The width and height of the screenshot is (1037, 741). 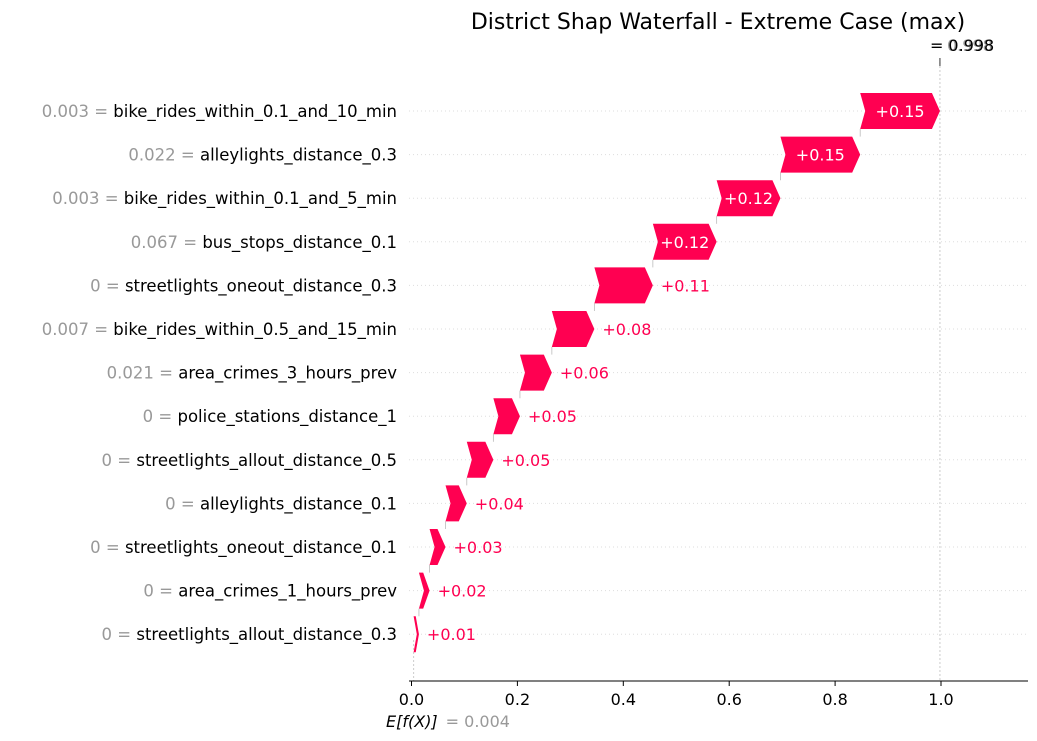 I want to click on feature-label: 0 = alleylights_distance_0.1, so click(x=281, y=504).